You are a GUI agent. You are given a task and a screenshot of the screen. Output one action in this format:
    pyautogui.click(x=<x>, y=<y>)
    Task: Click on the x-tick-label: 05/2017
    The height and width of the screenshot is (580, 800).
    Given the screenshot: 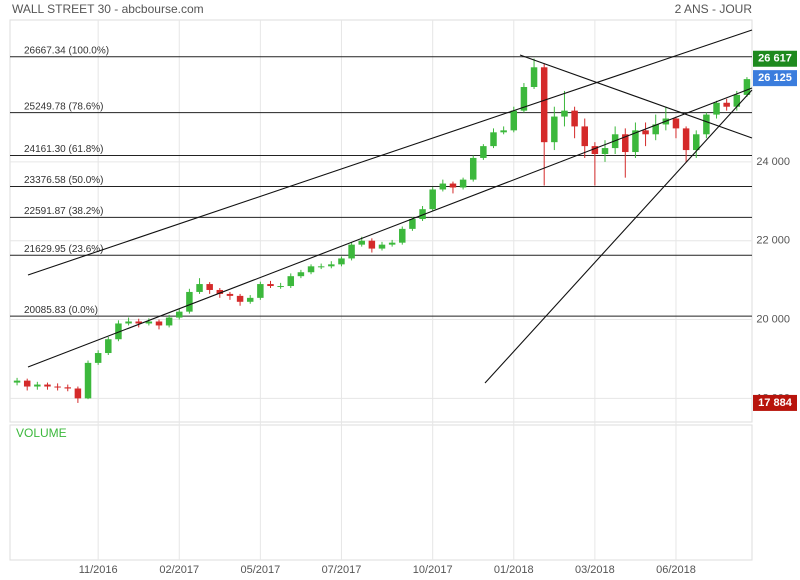 What is the action you would take?
    pyautogui.click(x=260, y=570)
    